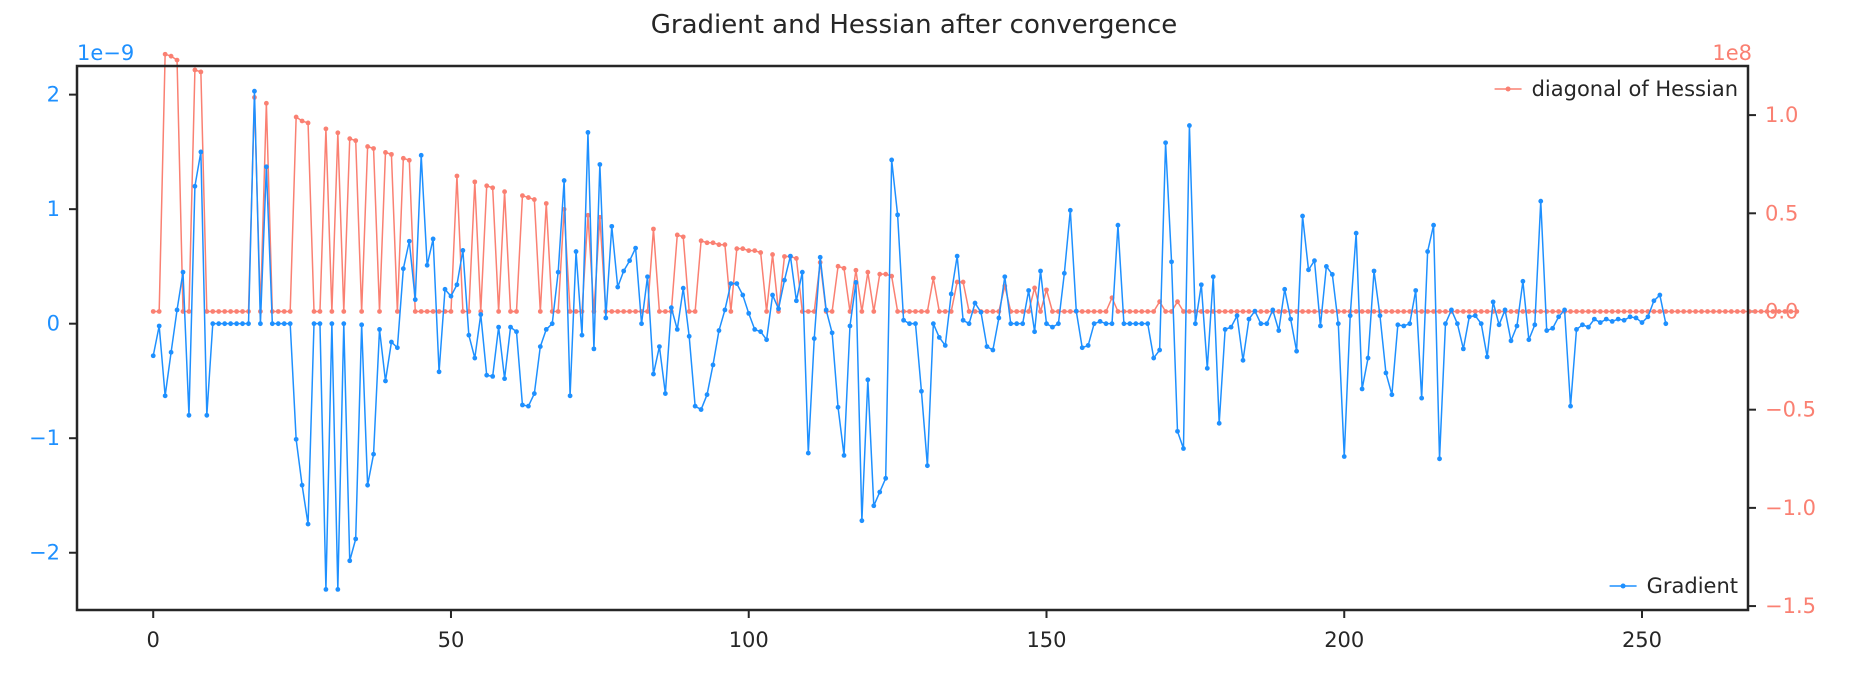 Image resolution: width=1849 pixels, height=675 pixels. Describe the element at coordinates (1790, 606) in the screenshot. I see `right-y-tick-label: −1.5` at that location.